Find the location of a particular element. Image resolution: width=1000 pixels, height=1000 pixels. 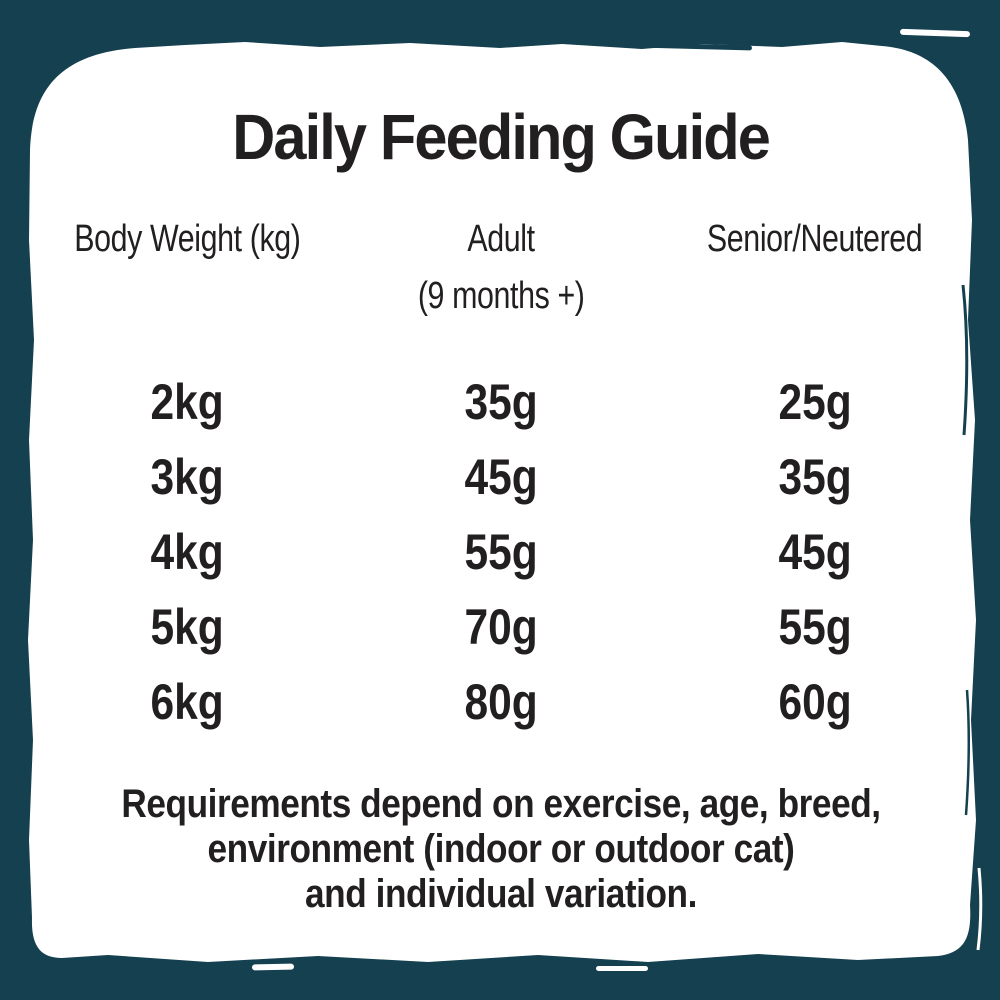

cell-value: 4kg is located at coordinates (187, 551).